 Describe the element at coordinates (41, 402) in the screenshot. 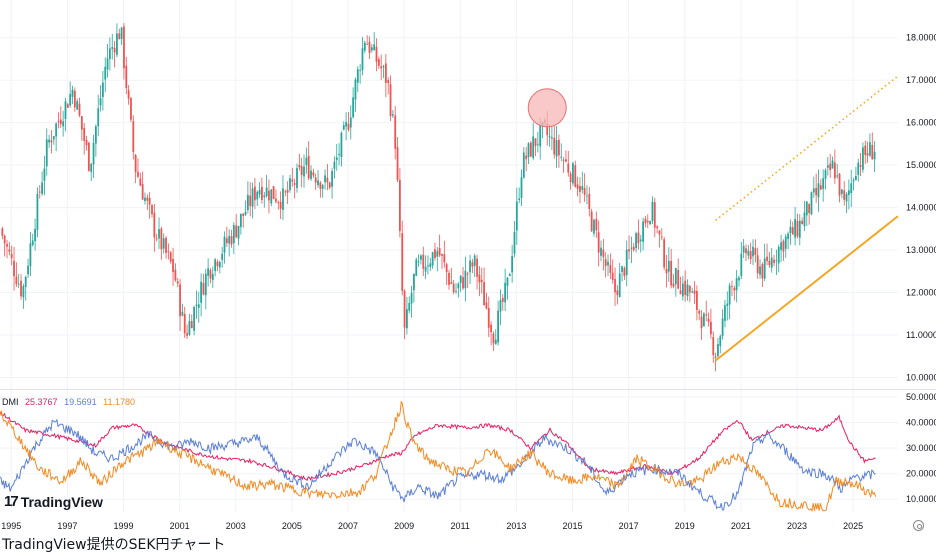

I see `dmi-legend-plus: 25.3767` at that location.